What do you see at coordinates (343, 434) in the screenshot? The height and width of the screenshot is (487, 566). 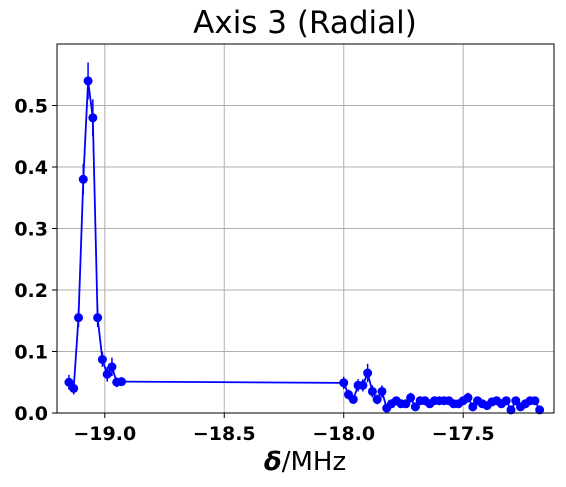 I see `x-tick-label: −18.0` at bounding box center [343, 434].